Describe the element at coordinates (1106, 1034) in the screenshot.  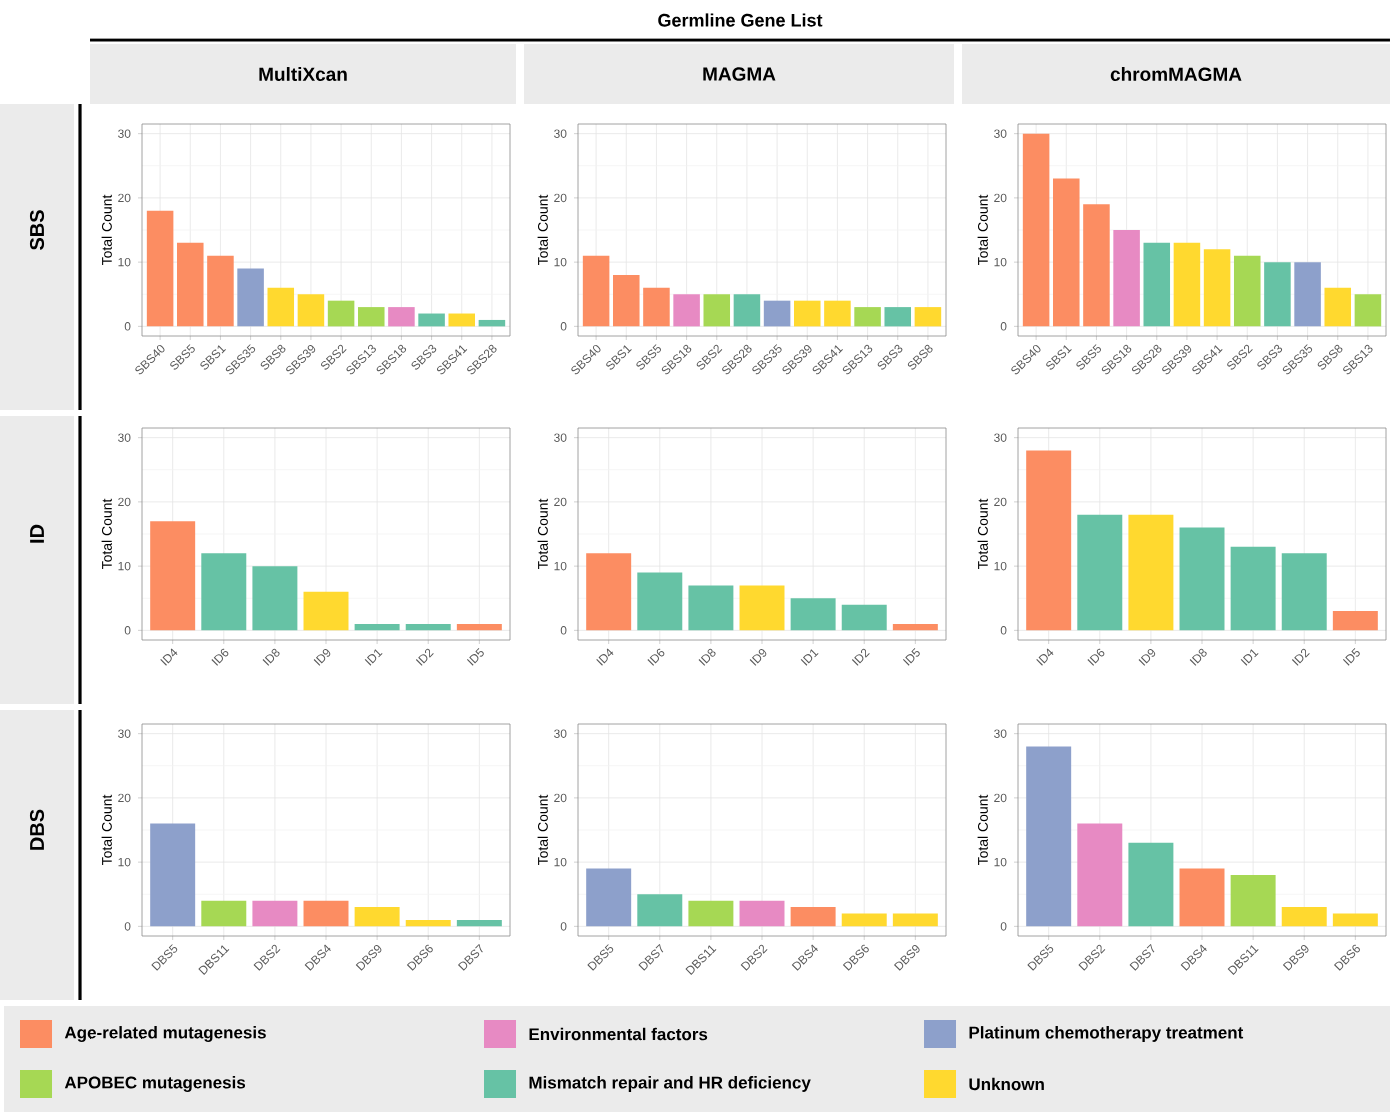
I see `text: Platinum chemotherapy treatment` at that location.